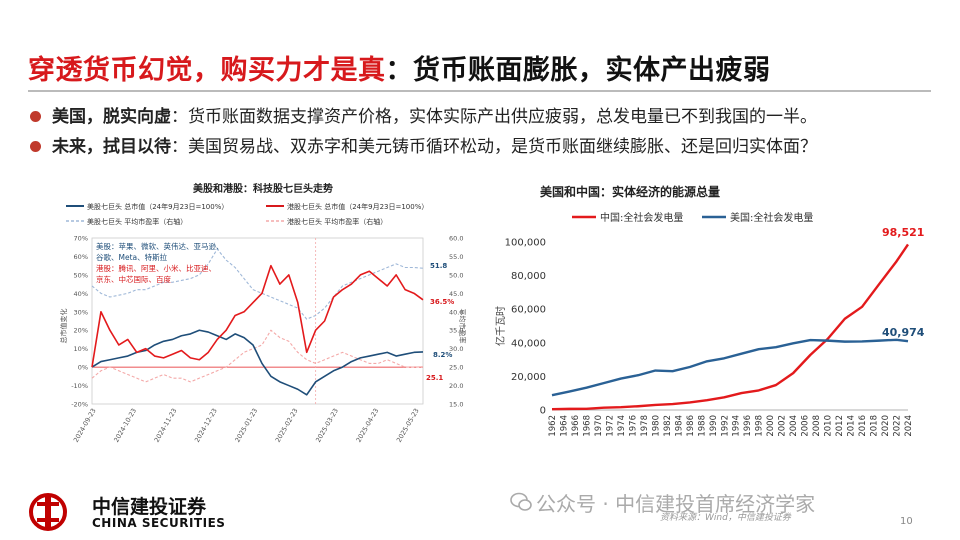 The height and width of the screenshot is (540, 960). I want to click on annotation-us-line1: 美股：苹果、微软、英伟达、亚马逊、, so click(160, 246).